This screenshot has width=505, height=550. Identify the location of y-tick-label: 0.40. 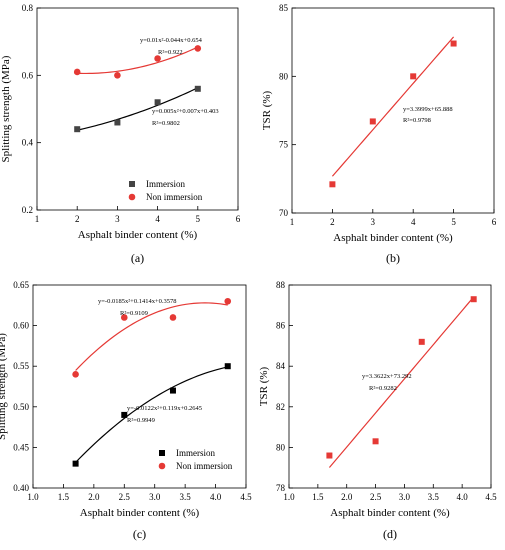
(21, 488).